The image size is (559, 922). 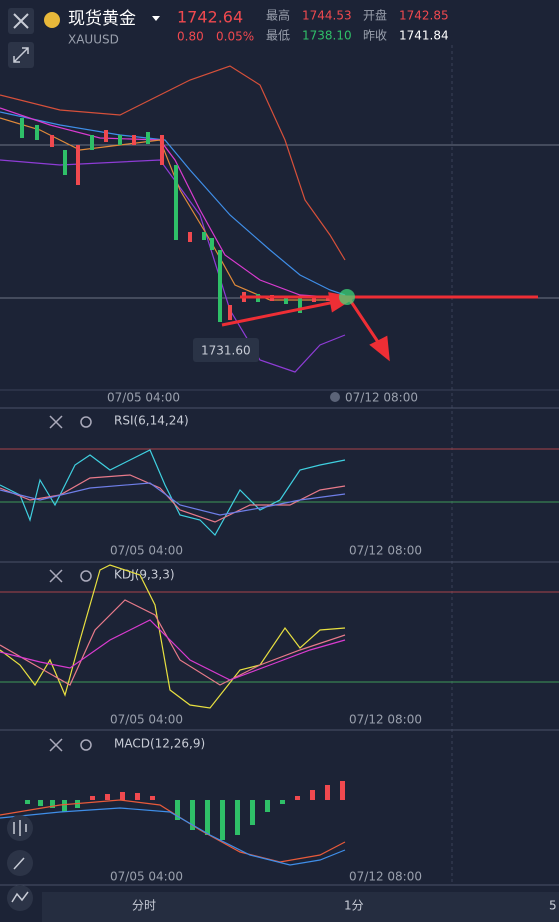 What do you see at coordinates (102, 19) in the screenshot?
I see `instrument-name: 现货黄金` at bounding box center [102, 19].